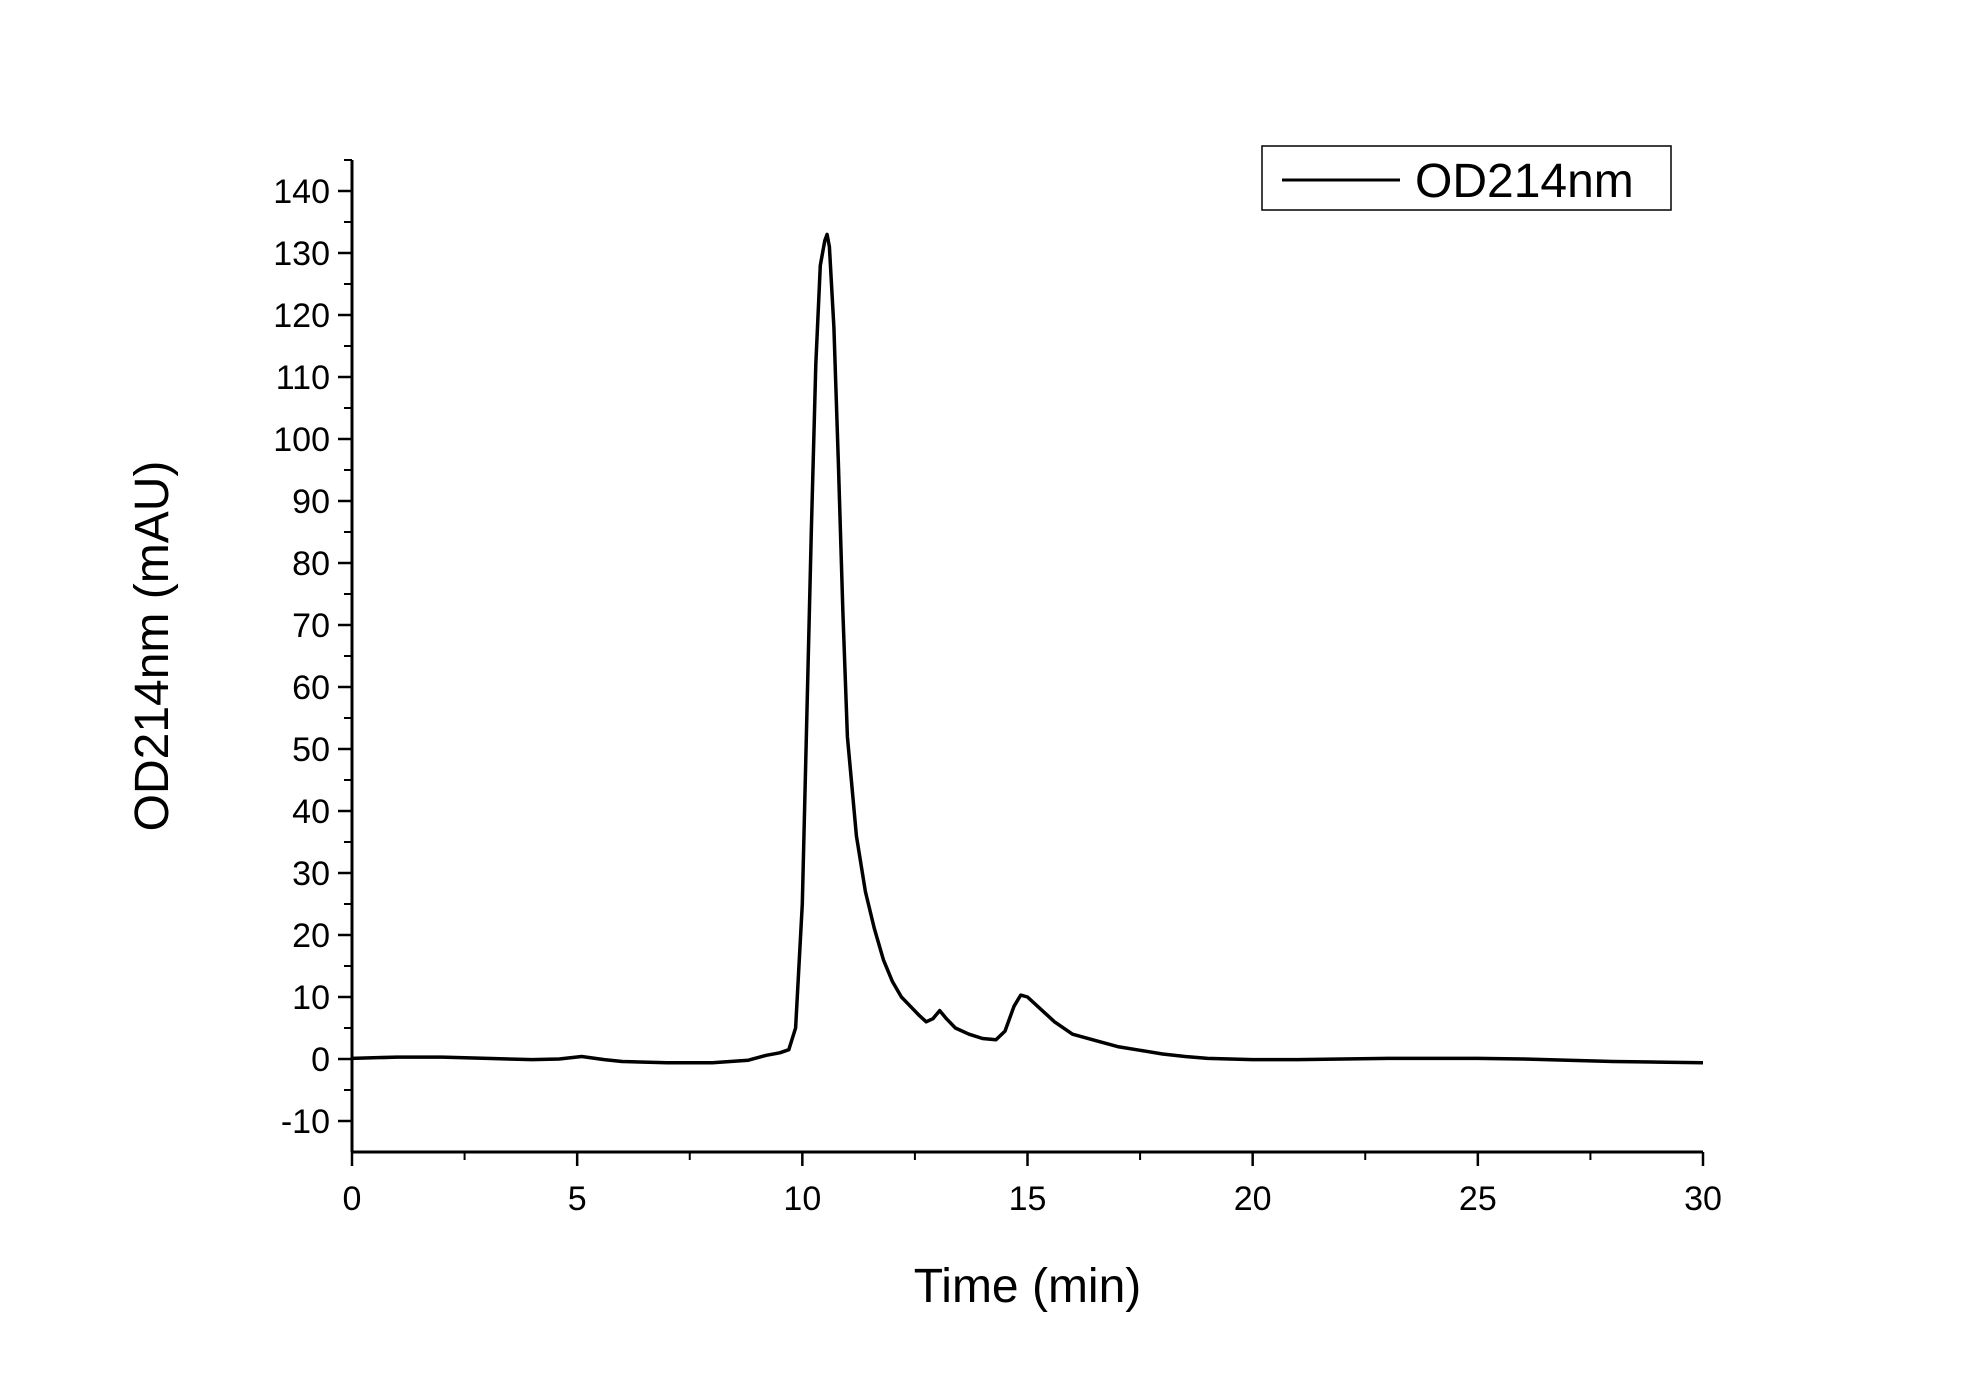  Describe the element at coordinates (311, 502) in the screenshot. I see `y-tick-label: 90` at that location.